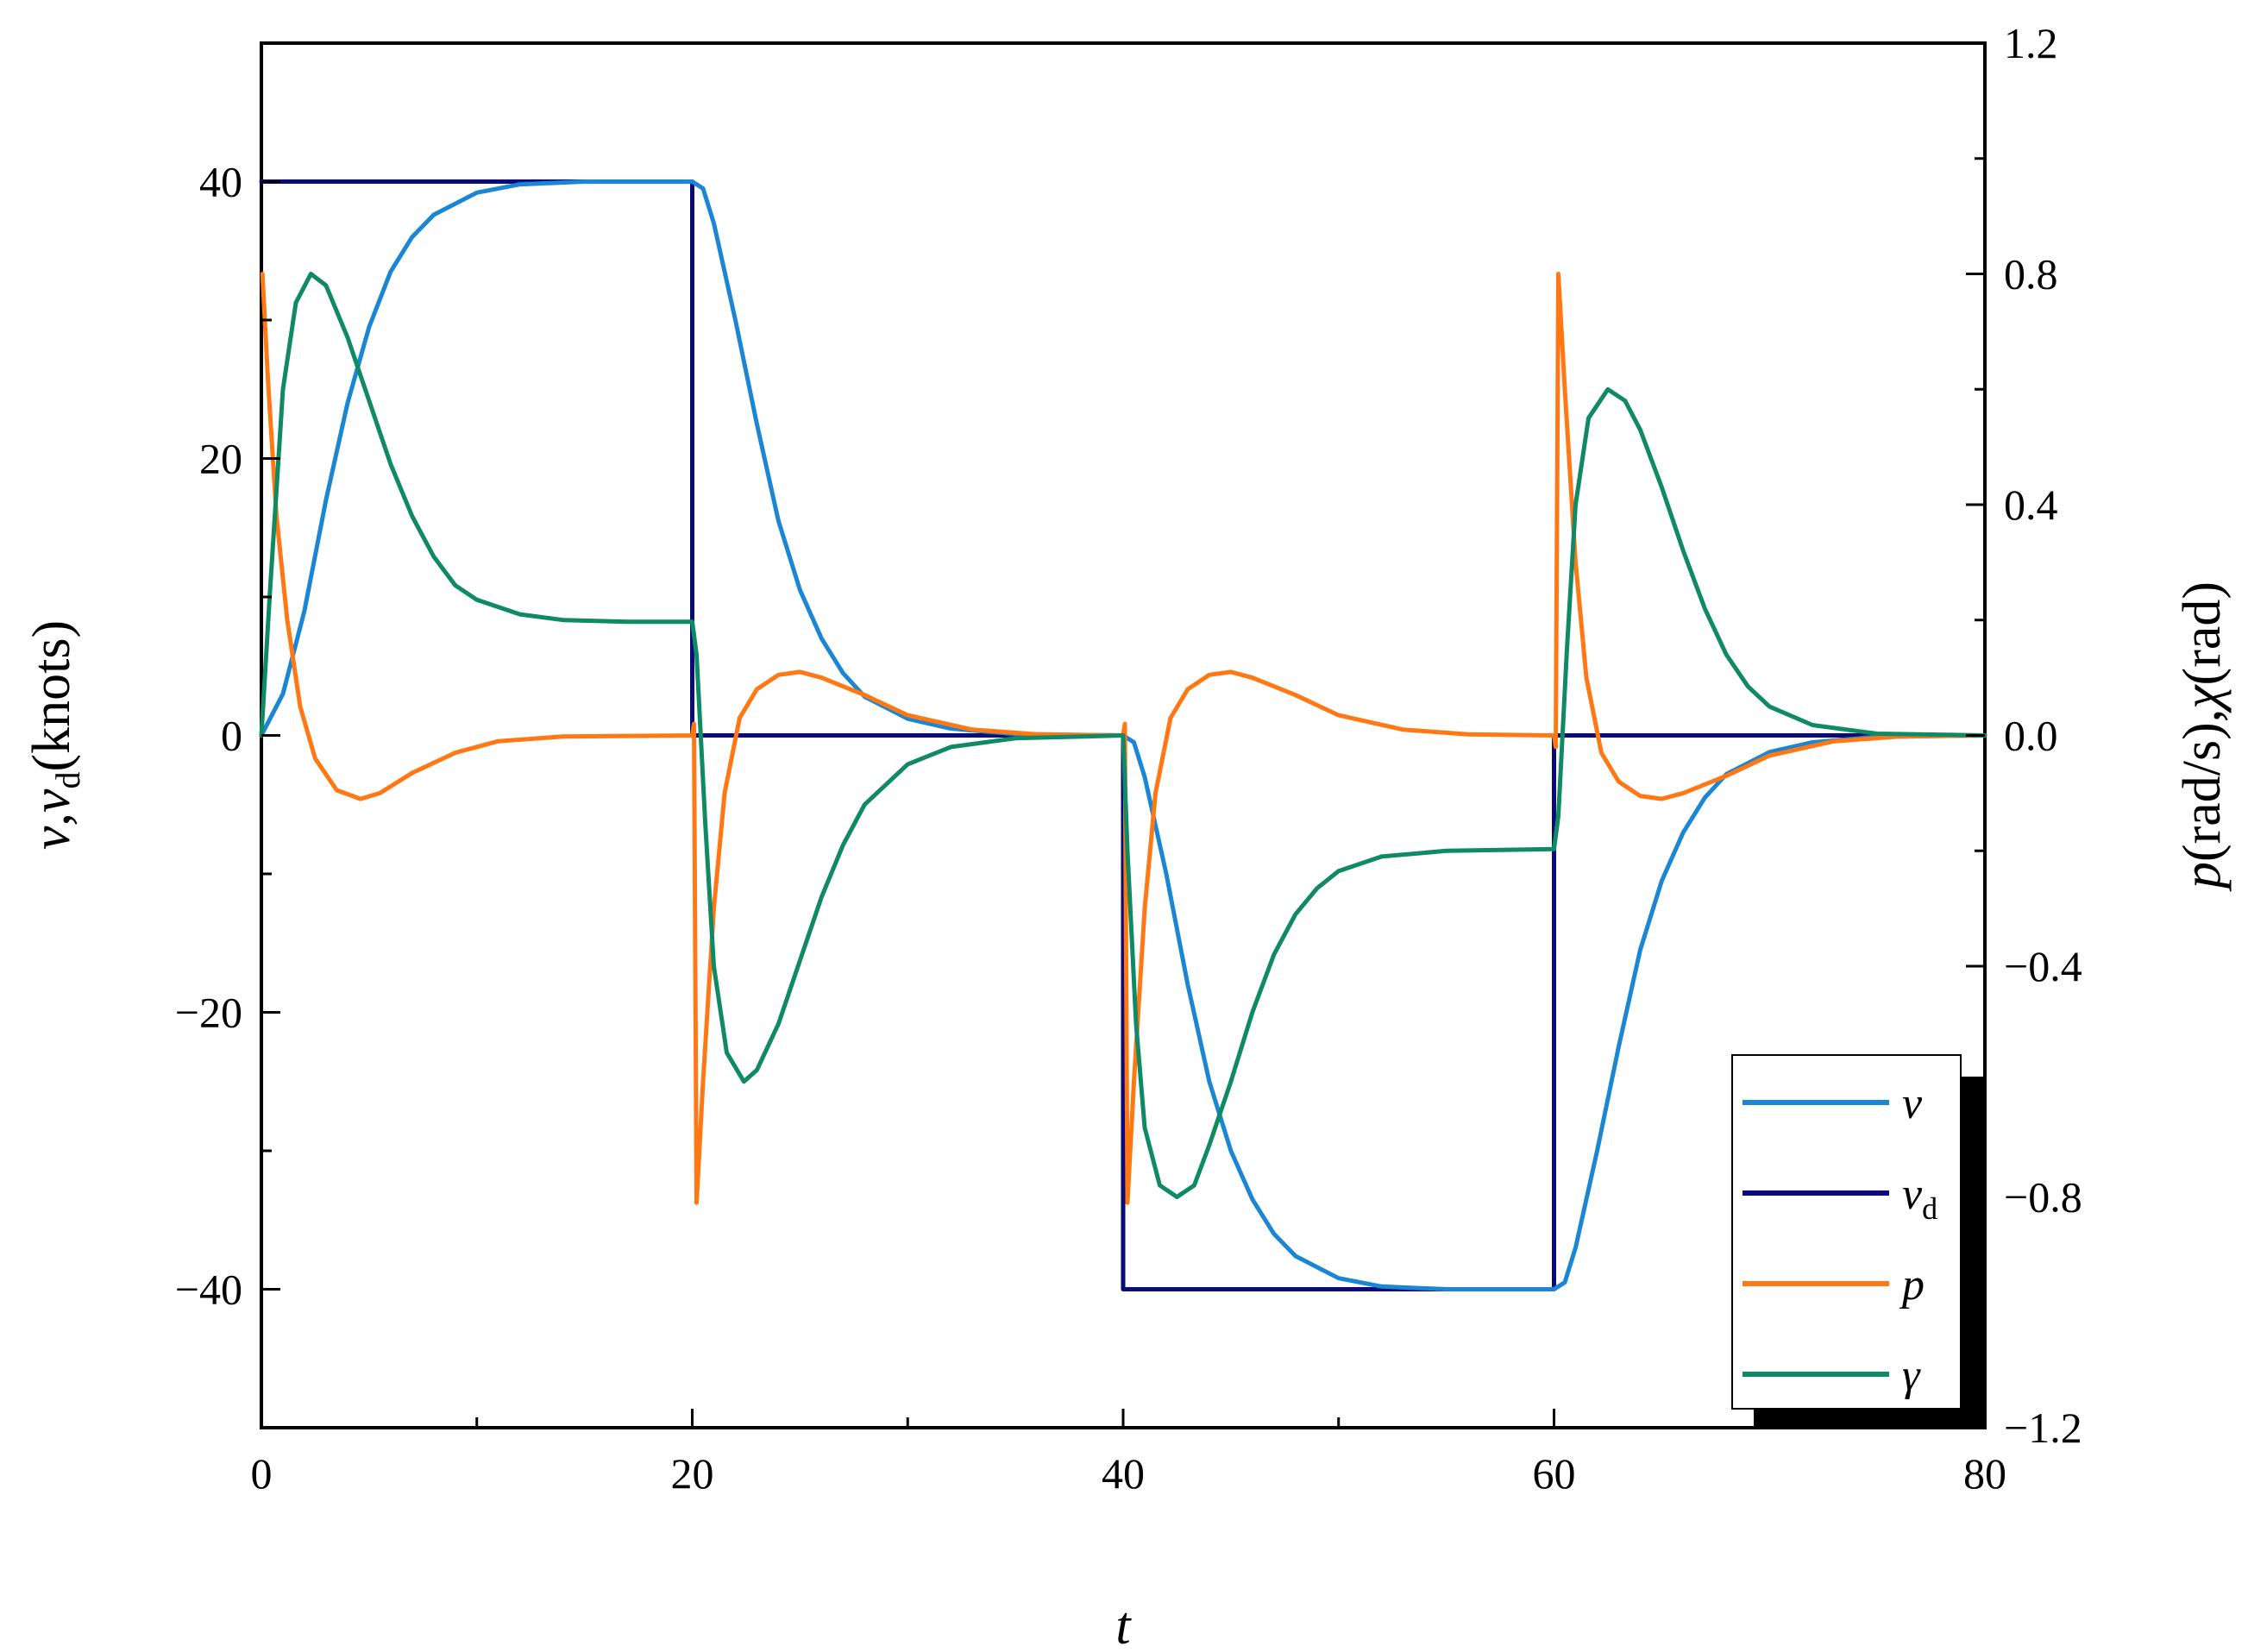  Describe the element at coordinates (1123, 1473) in the screenshot. I see `x-tick-label: 40` at that location.